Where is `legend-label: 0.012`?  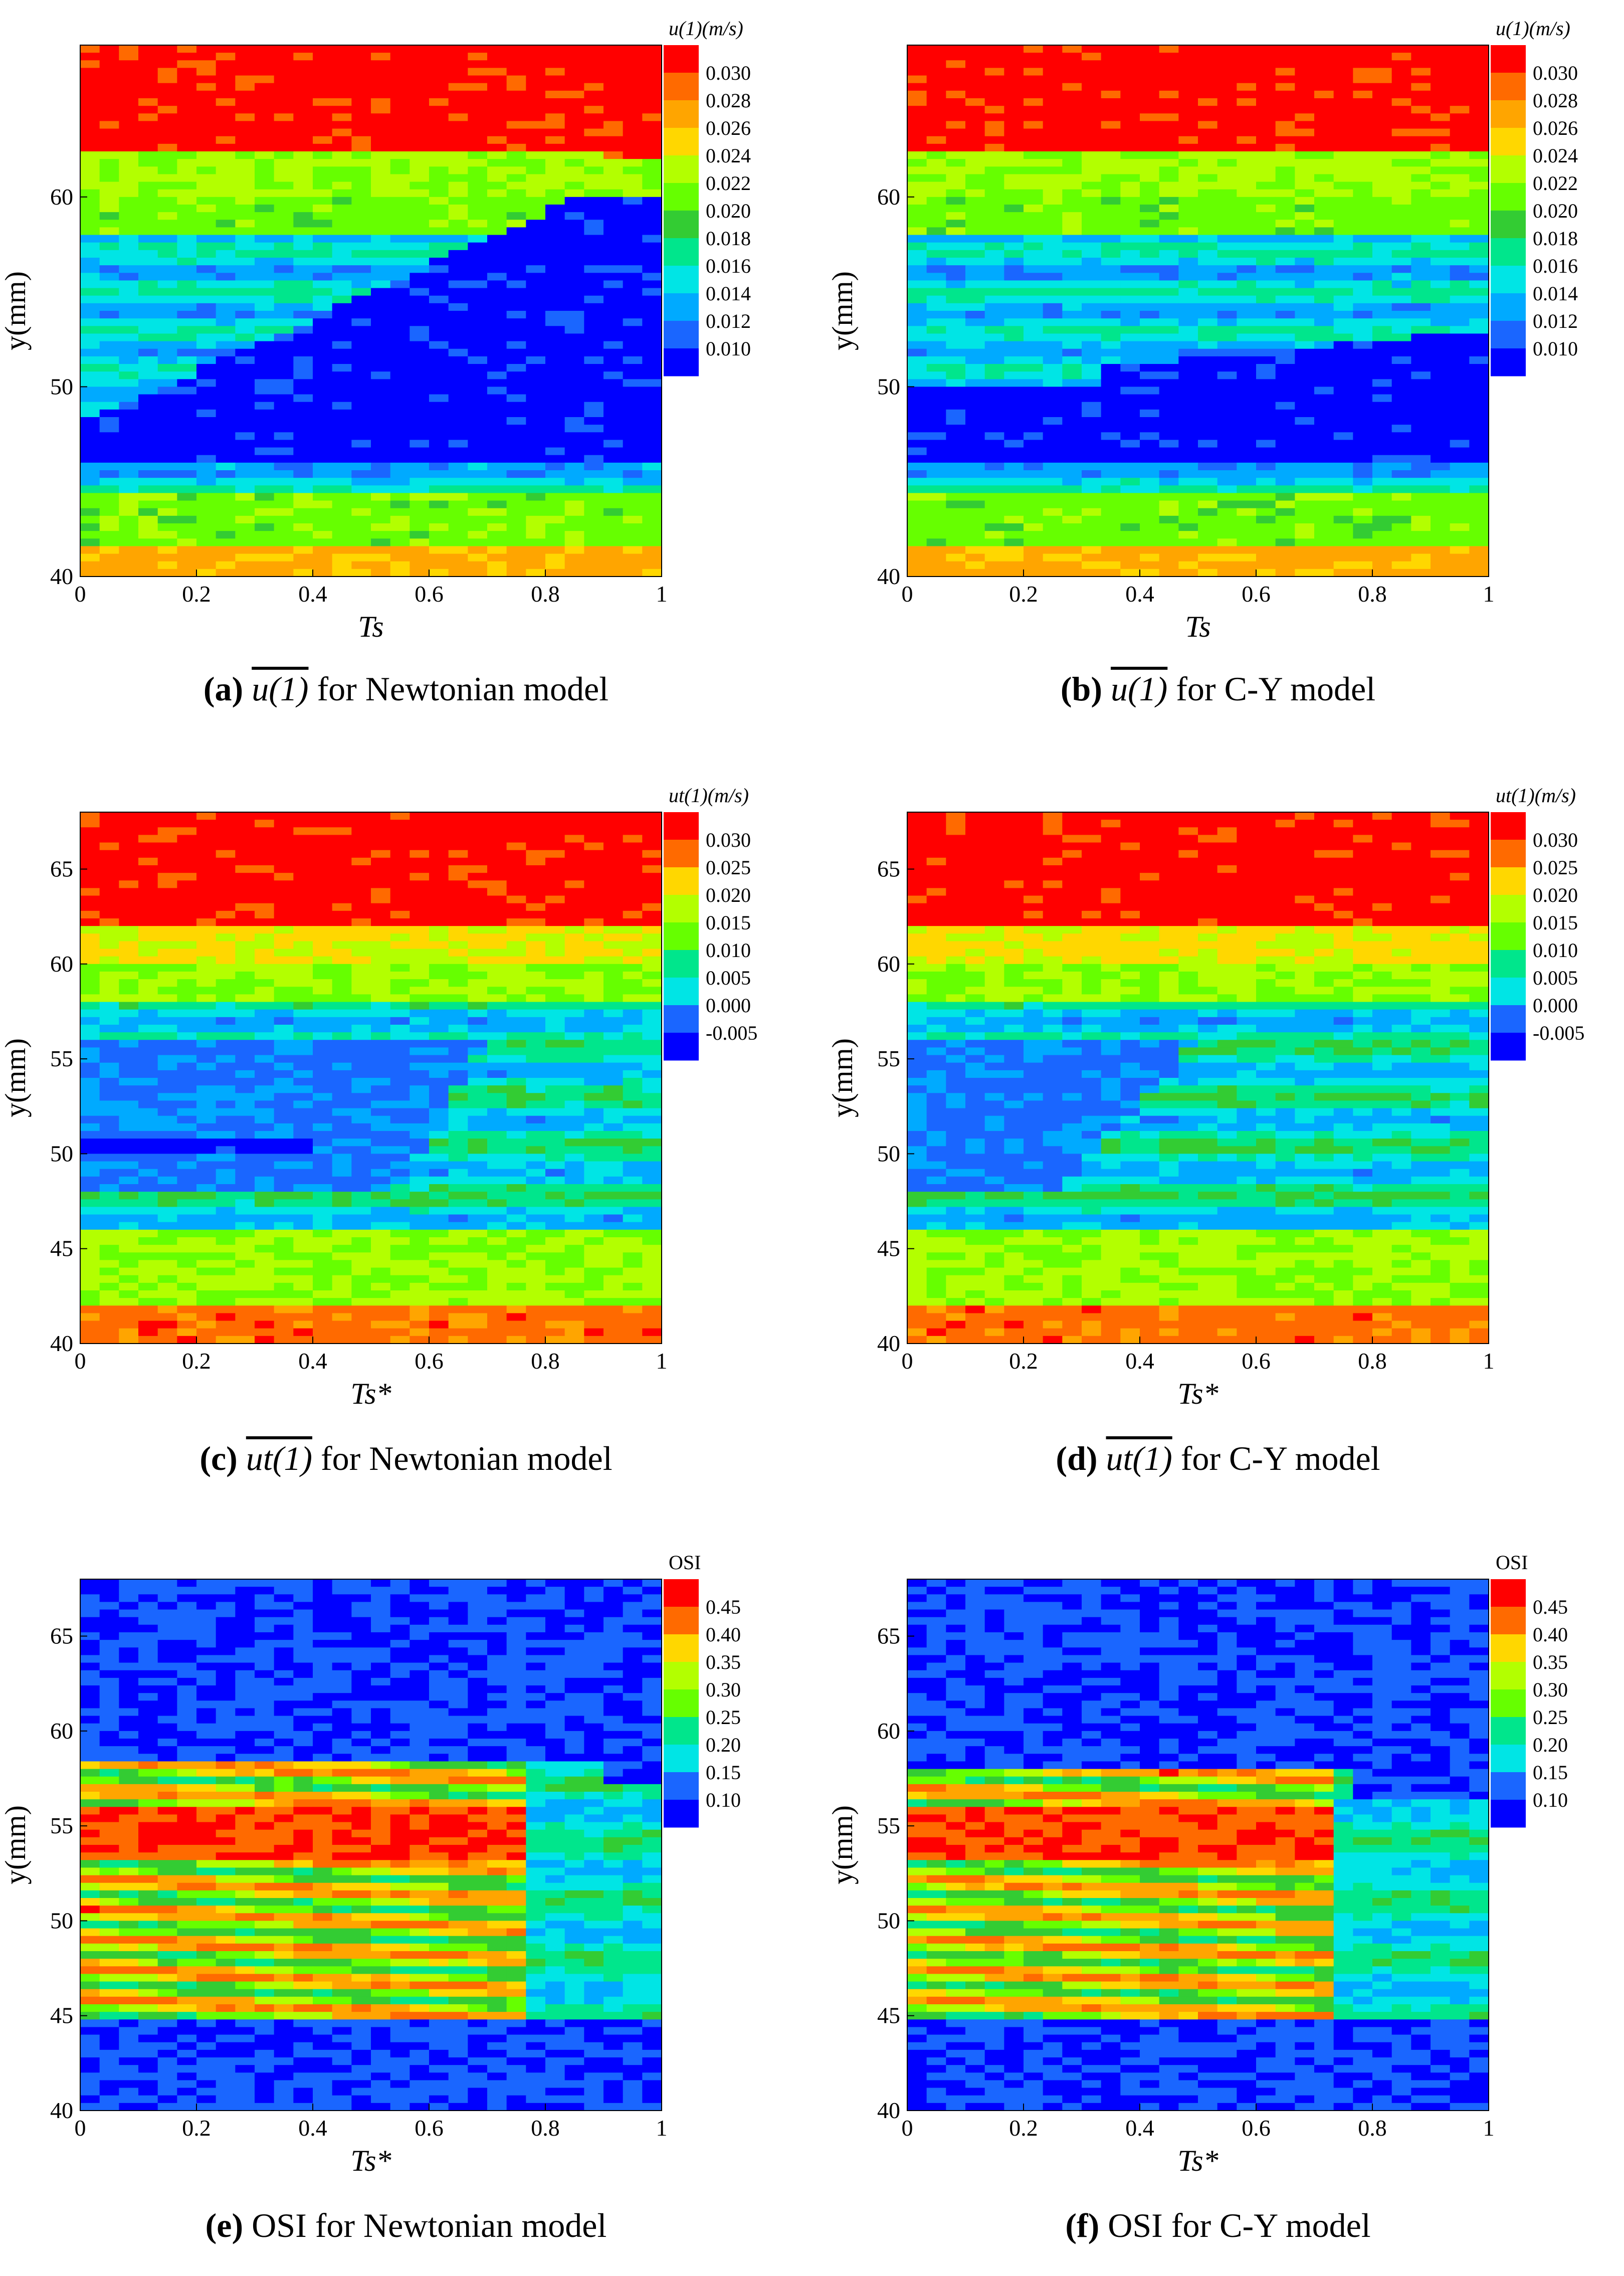 legend-label: 0.012 is located at coordinates (1555, 321).